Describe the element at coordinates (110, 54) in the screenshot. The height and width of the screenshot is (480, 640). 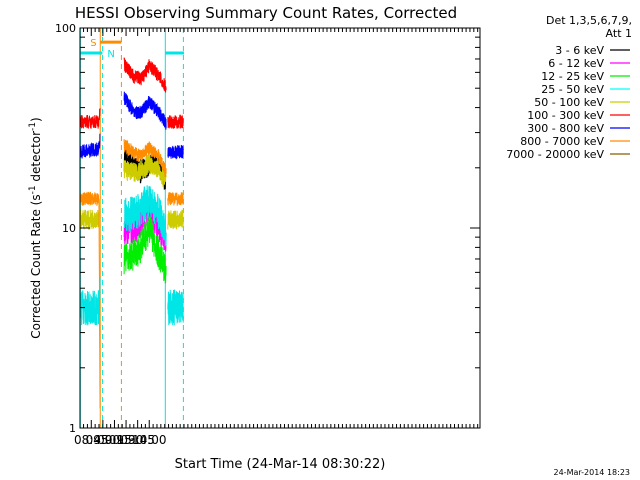
I see `flag-label-n: N` at that location.